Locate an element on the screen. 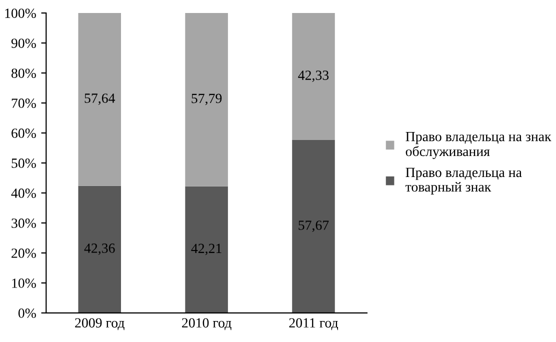  y-tick-label: 80% is located at coordinates (23, 73).